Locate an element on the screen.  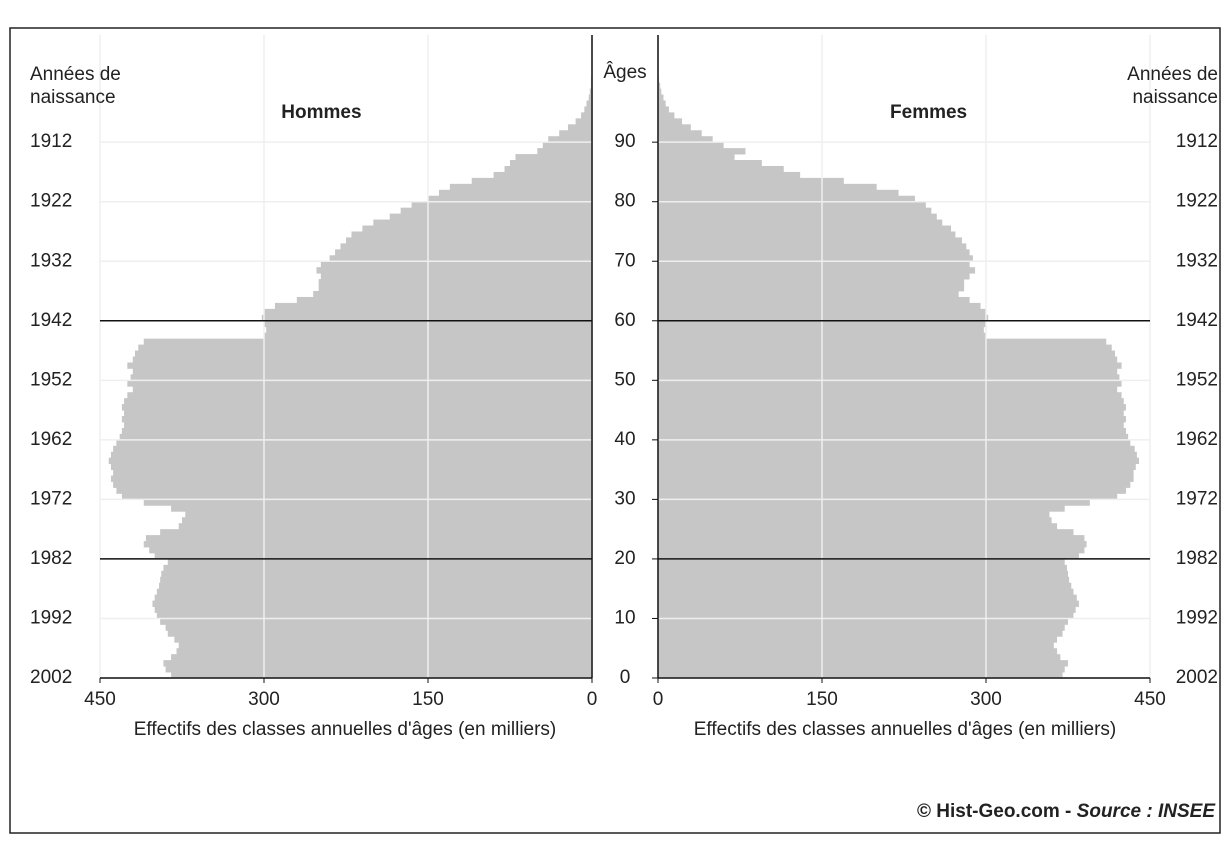
birth-year-label: 1962 is located at coordinates (51, 439).